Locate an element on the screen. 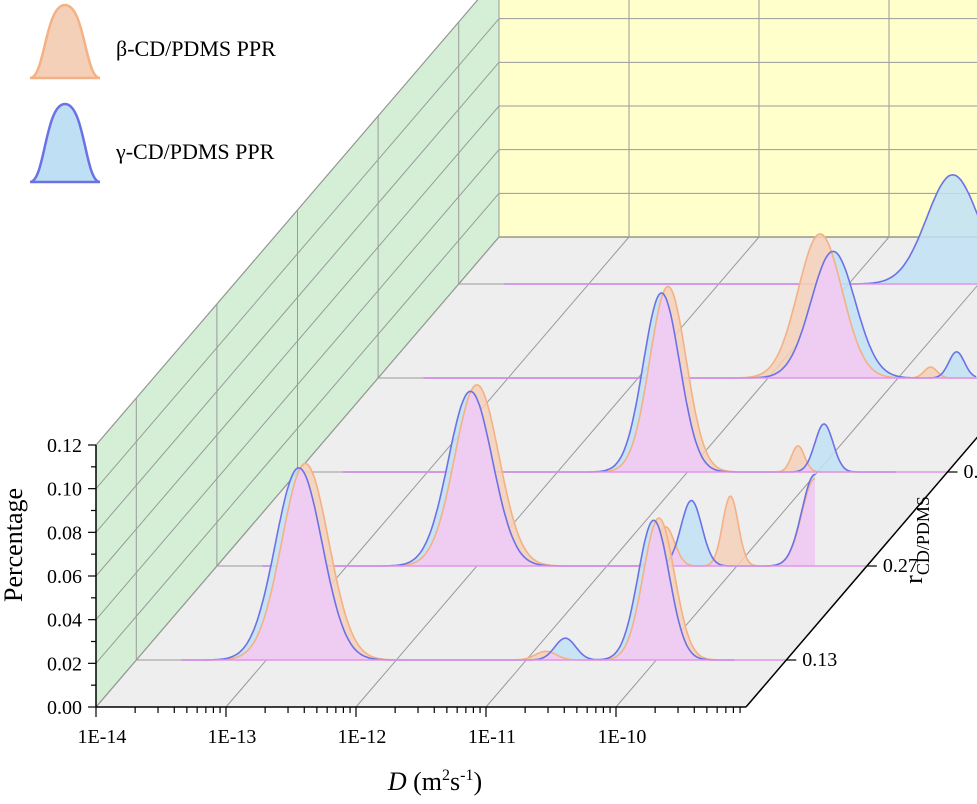  z-tick-label: 0.13 is located at coordinates (819, 660).